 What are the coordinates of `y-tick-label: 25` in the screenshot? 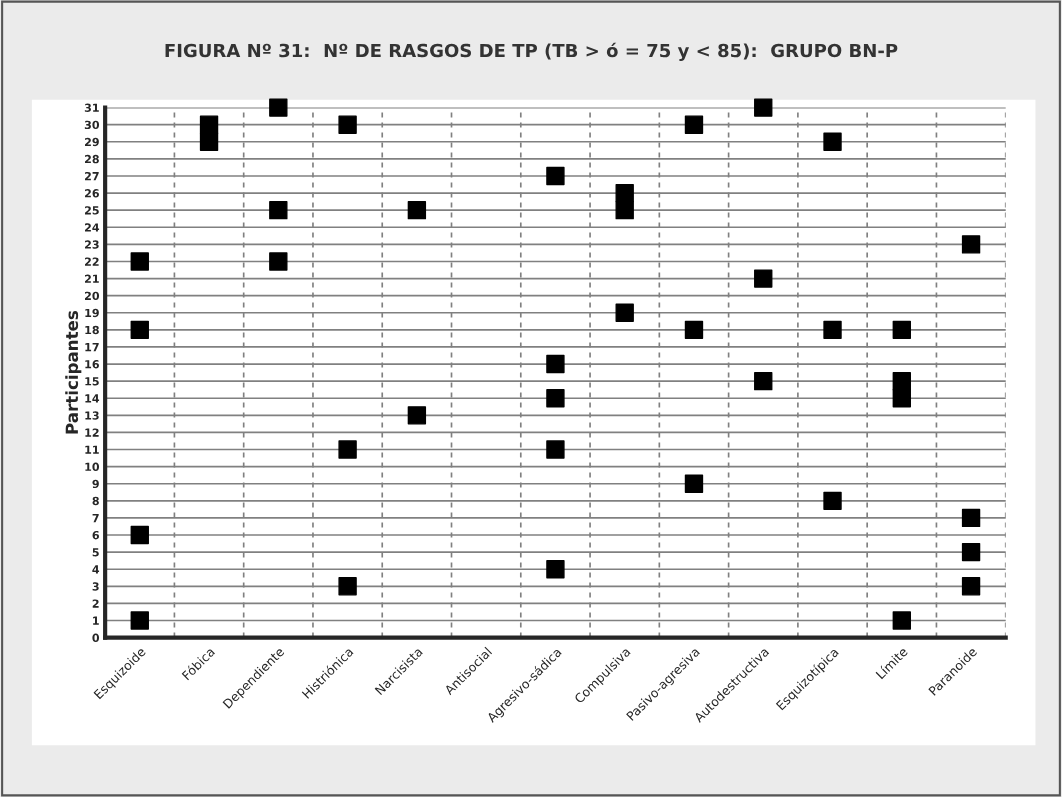 It's located at (92, 210).